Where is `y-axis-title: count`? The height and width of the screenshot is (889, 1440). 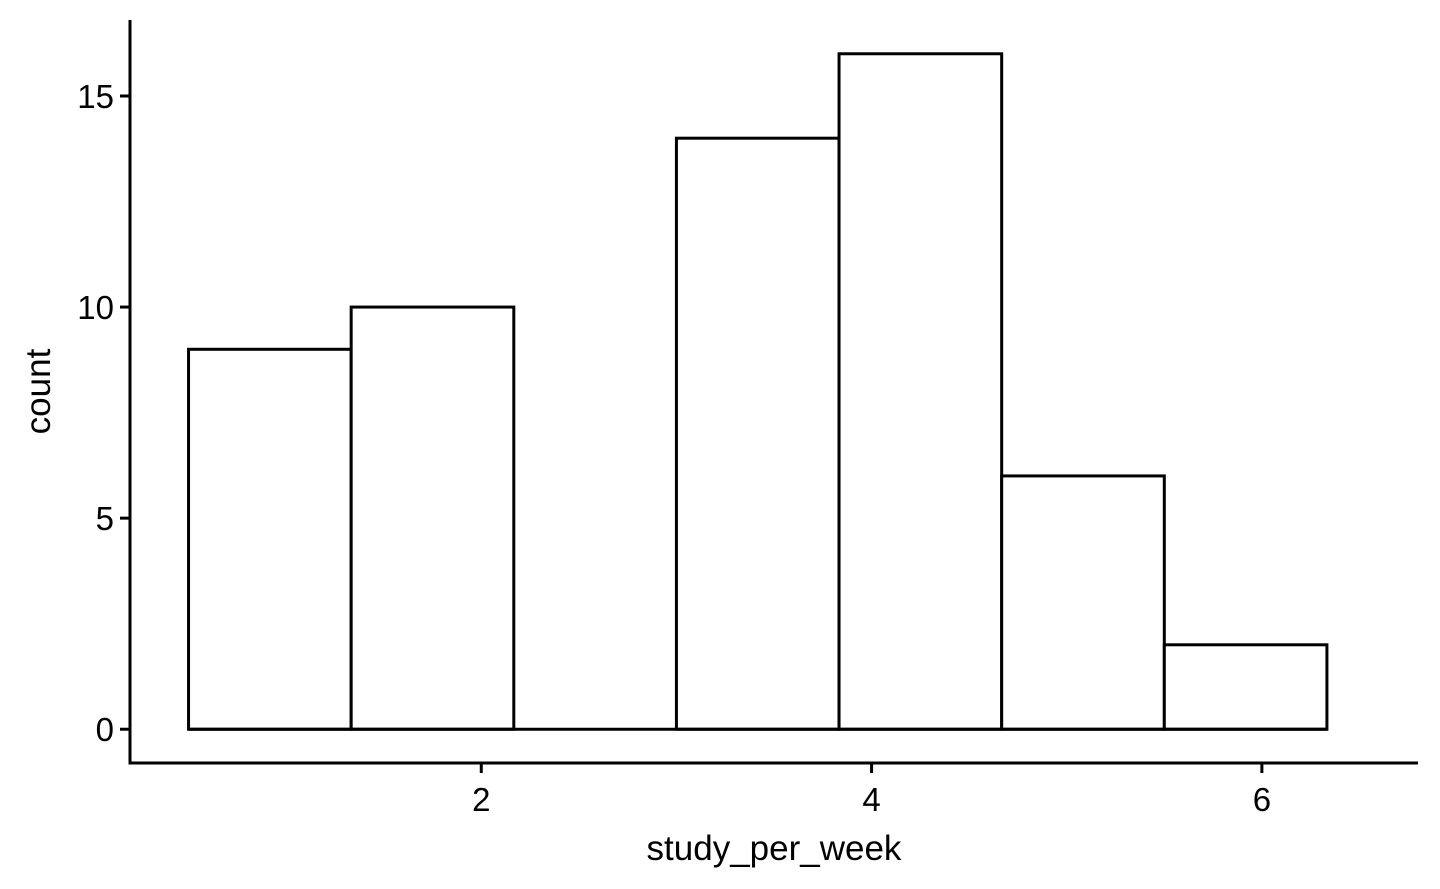
y-axis-title: count is located at coordinates (38, 391).